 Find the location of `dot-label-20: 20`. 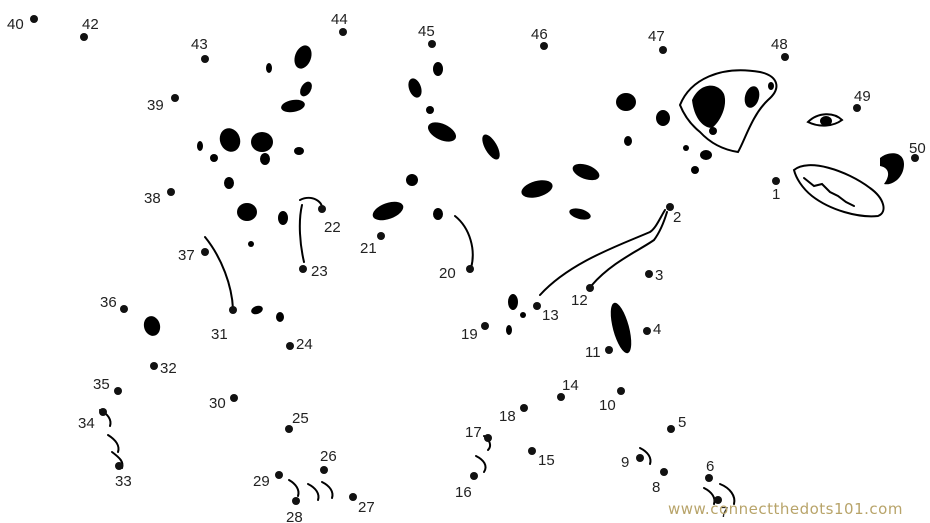

dot-label-20: 20 is located at coordinates (447, 273).